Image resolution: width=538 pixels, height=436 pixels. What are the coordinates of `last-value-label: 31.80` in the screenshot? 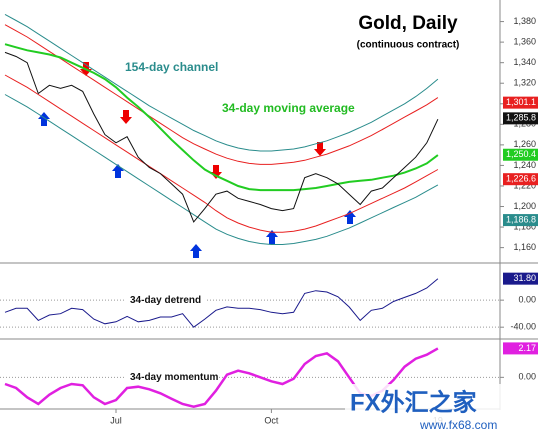 It's located at (524, 278).